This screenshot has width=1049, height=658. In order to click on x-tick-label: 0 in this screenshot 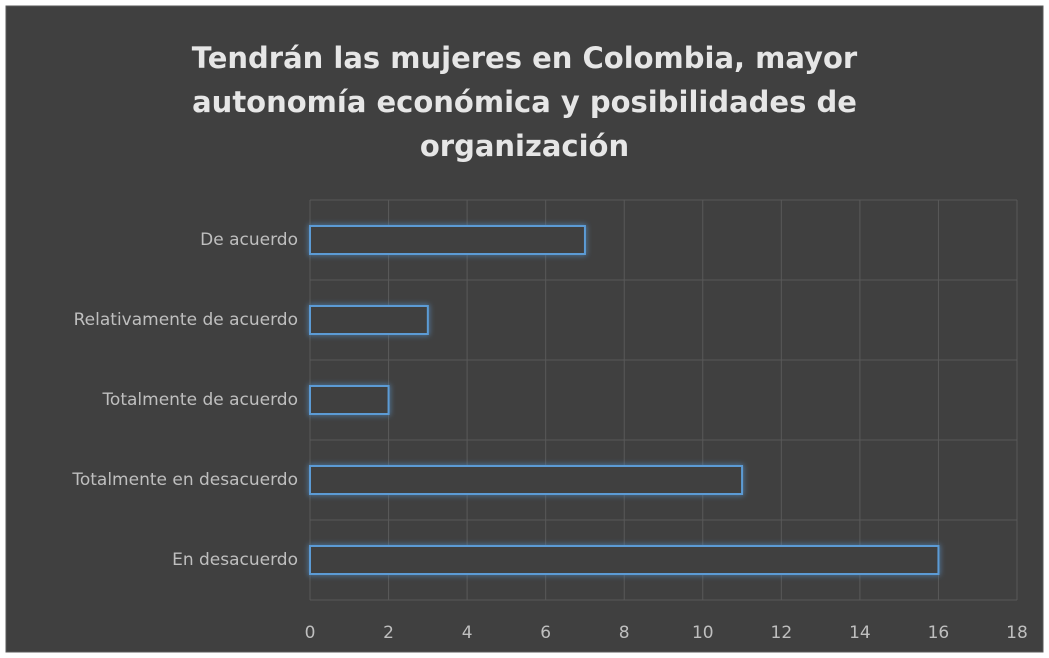, I will do `click(310, 633)`.